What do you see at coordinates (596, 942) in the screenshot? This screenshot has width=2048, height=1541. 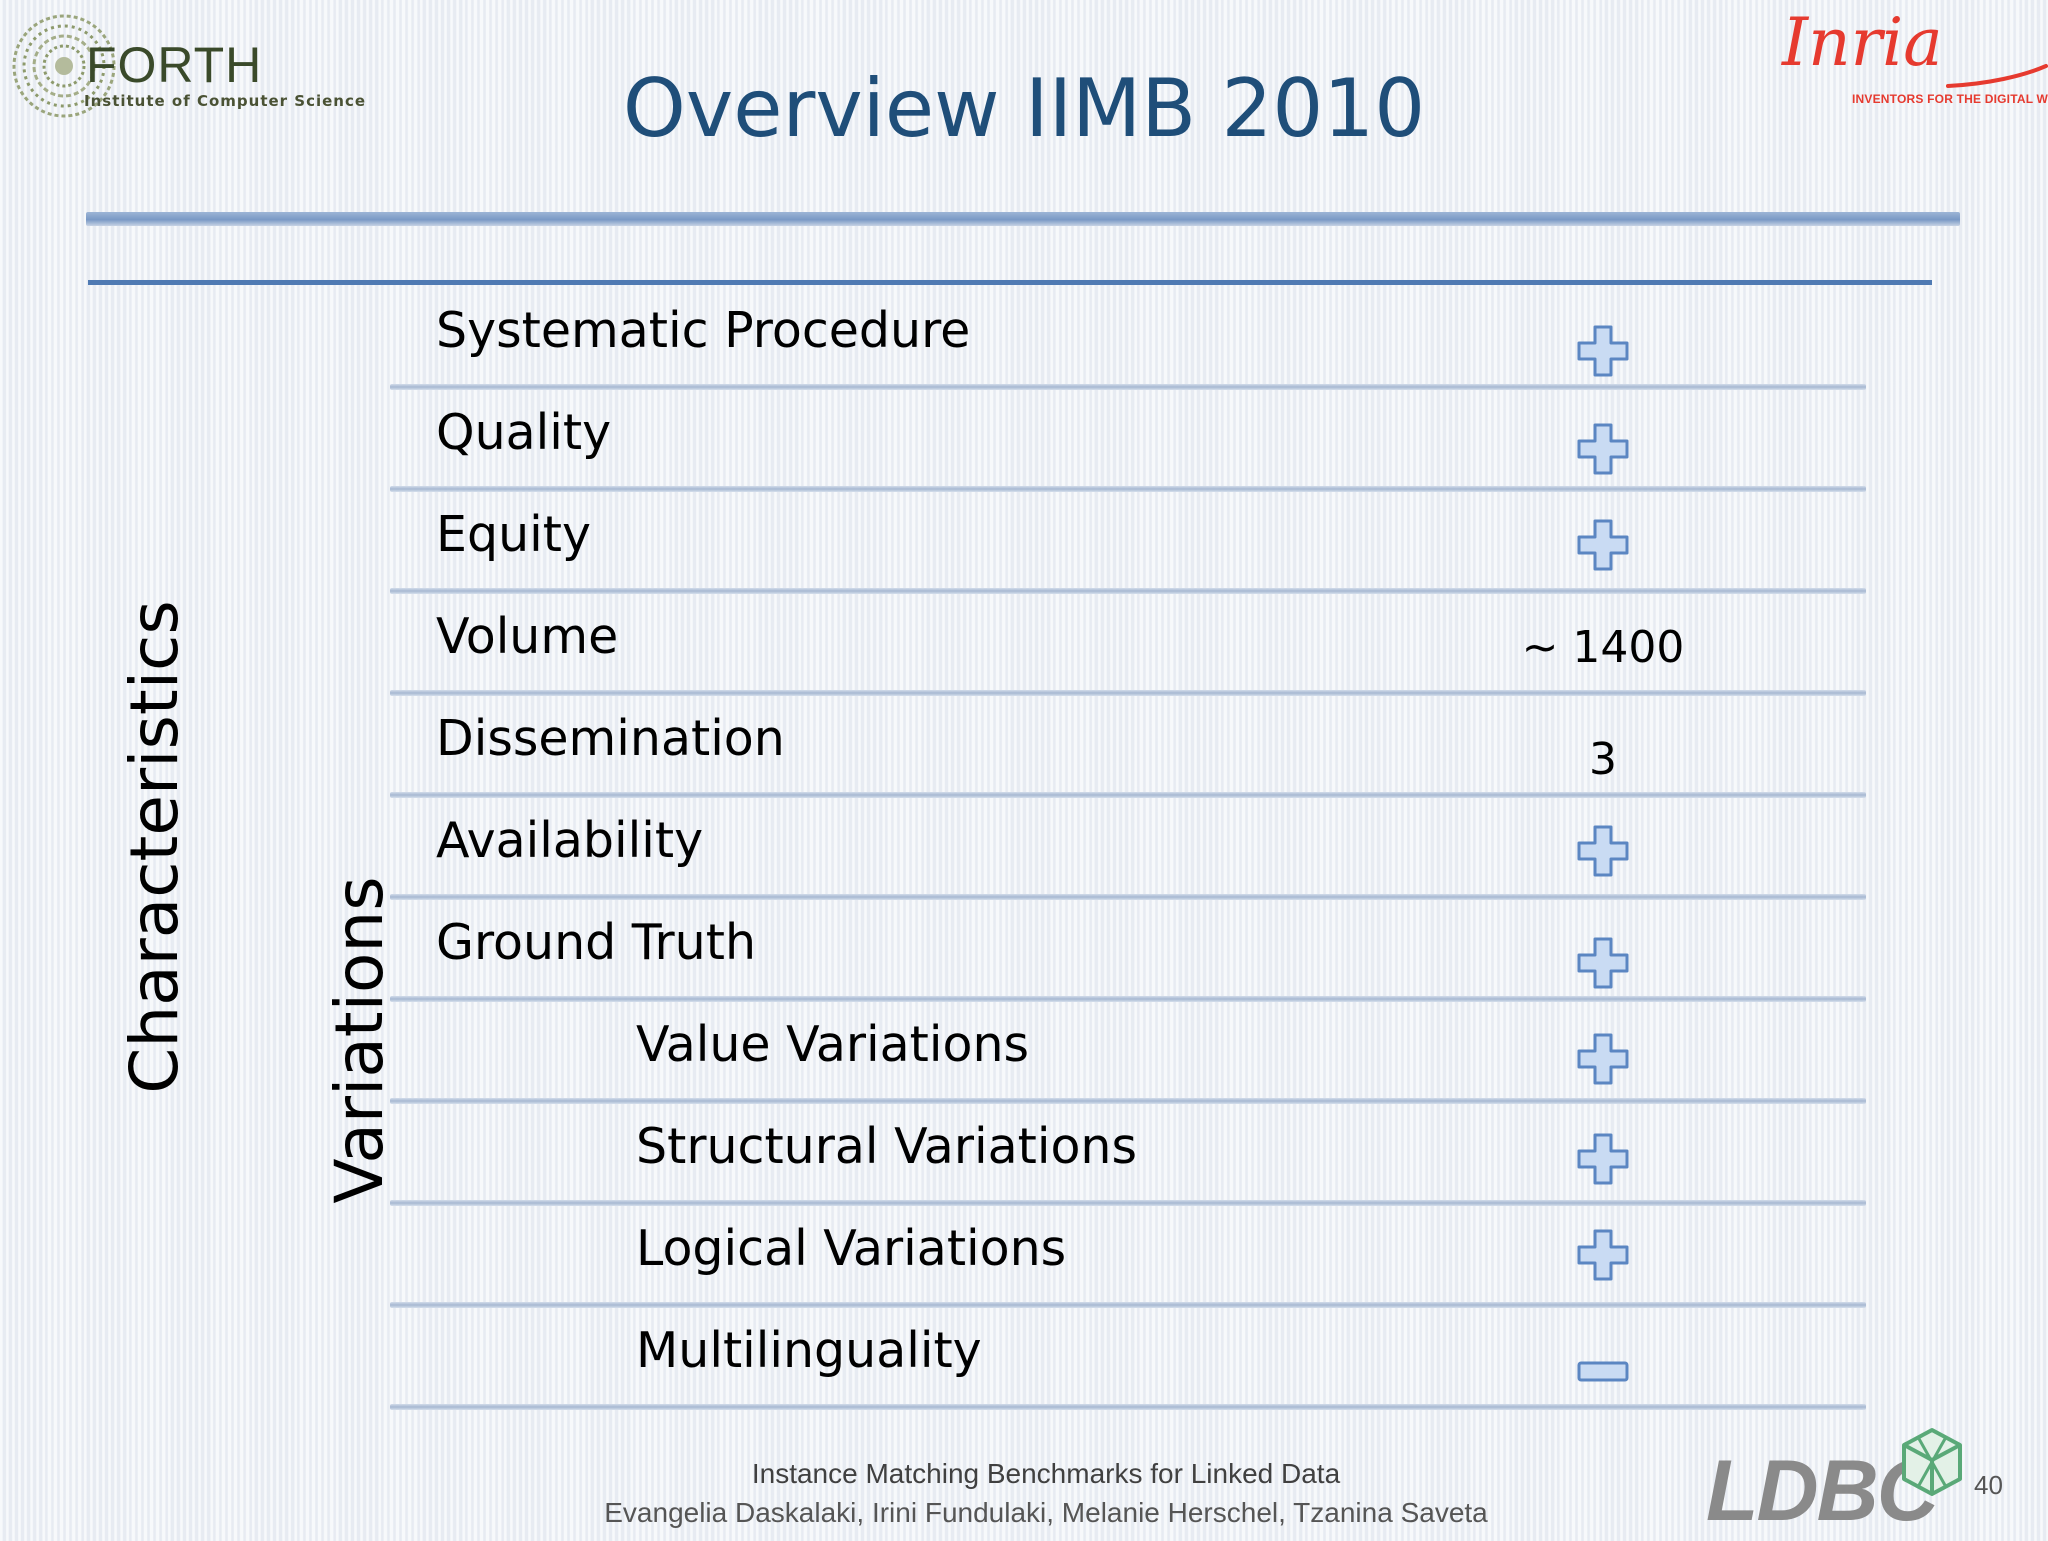 I see `row-label: Ground Truth` at bounding box center [596, 942].